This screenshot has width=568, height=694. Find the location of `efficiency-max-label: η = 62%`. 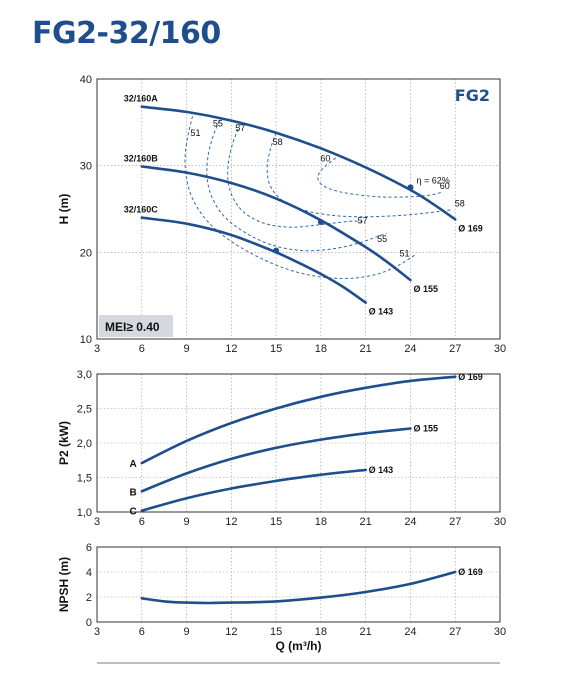

efficiency-max-label: η = 62% is located at coordinates (432, 180).